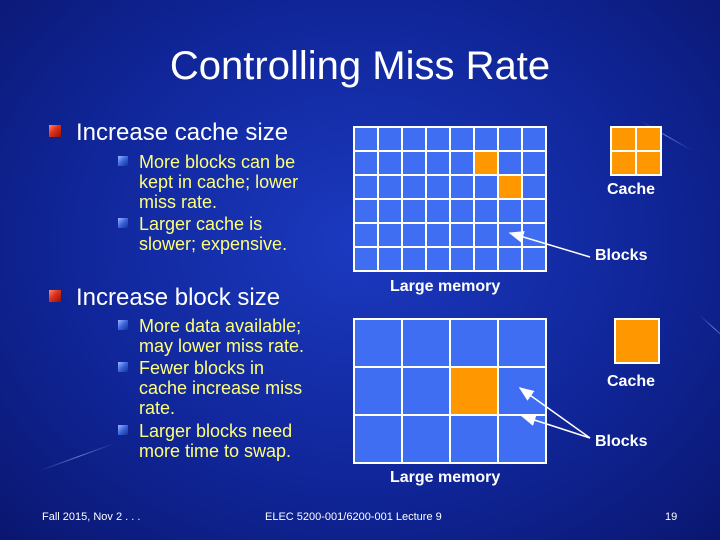 This screenshot has width=720, height=540. I want to click on sub-bullet-line: rate., so click(157, 408).